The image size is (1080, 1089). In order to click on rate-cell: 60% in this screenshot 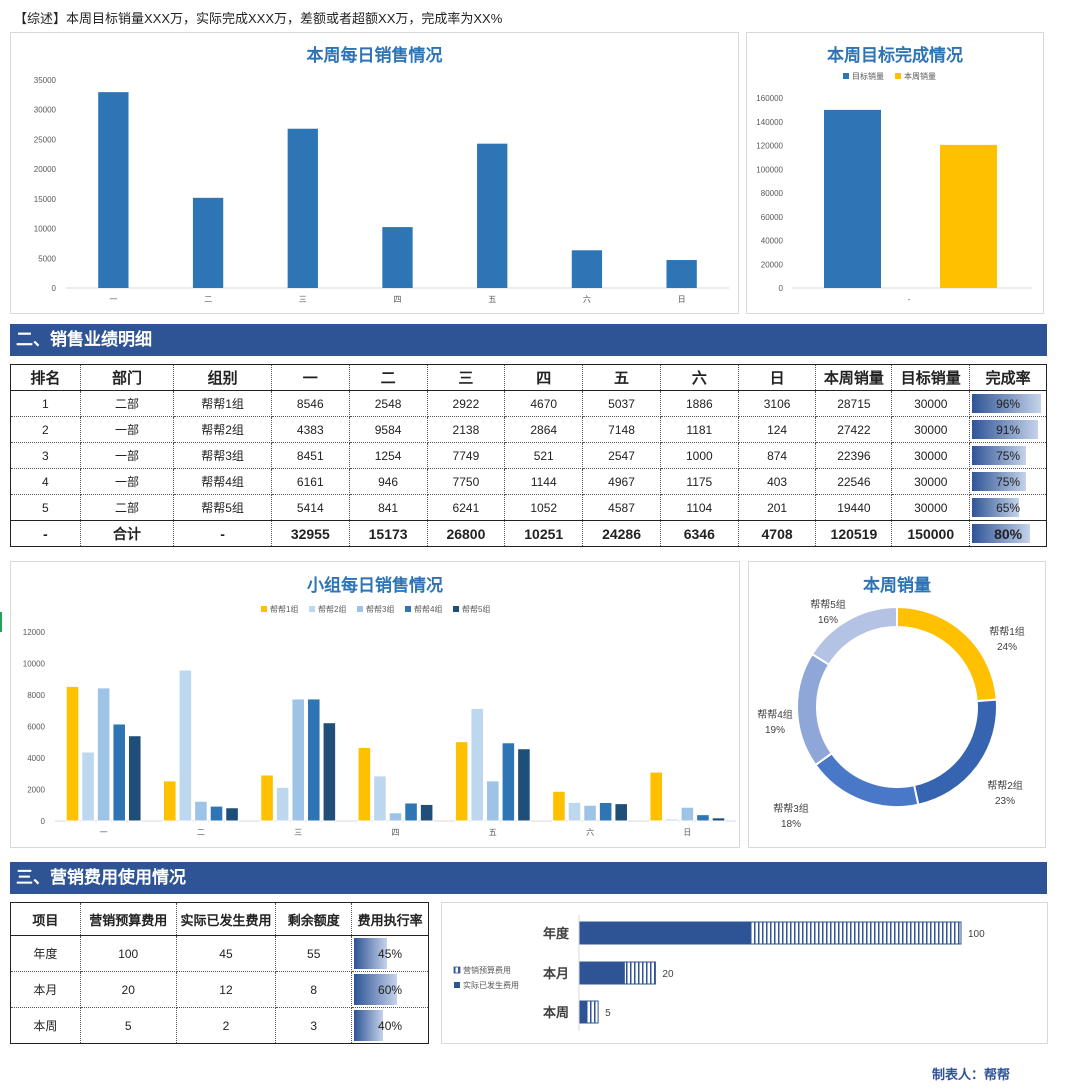, I will do `click(390, 989)`.